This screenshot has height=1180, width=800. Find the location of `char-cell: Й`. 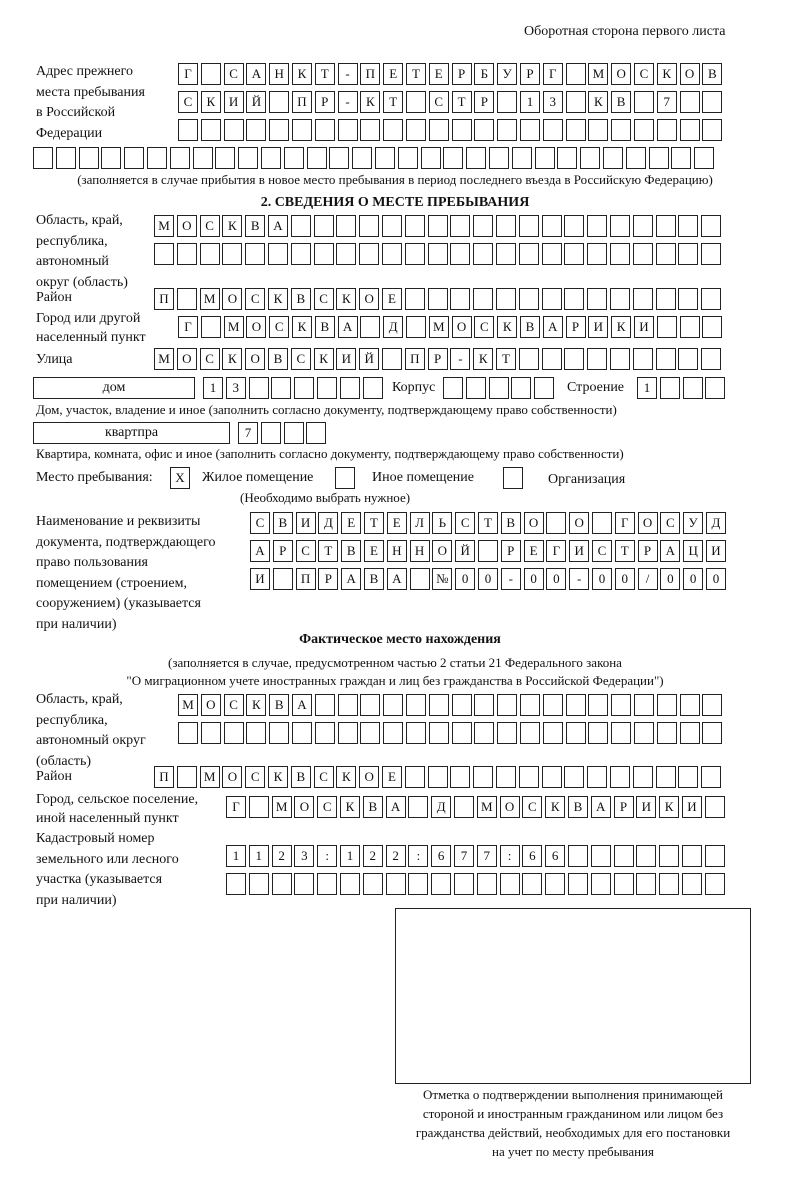

char-cell: Й is located at coordinates (369, 359).